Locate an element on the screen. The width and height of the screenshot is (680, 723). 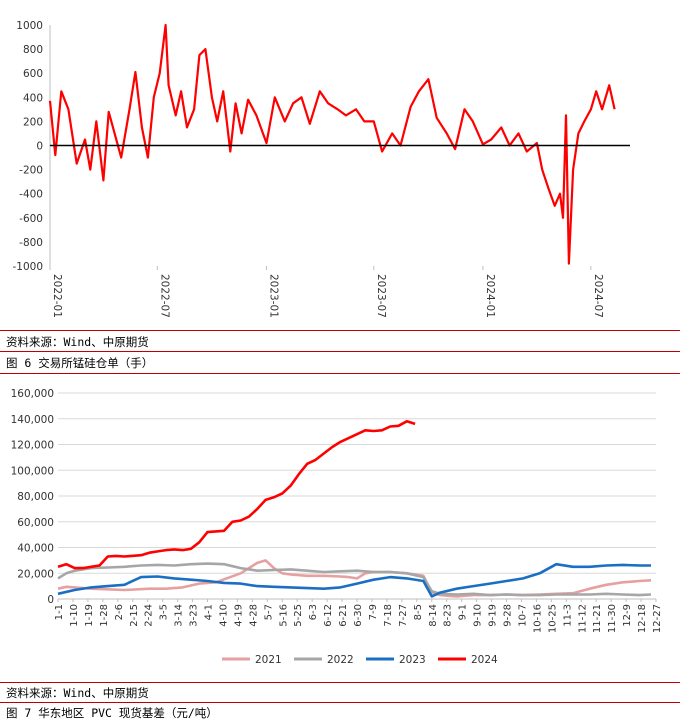
x-tick-label: 3-14 is located at coordinates (179, 615).